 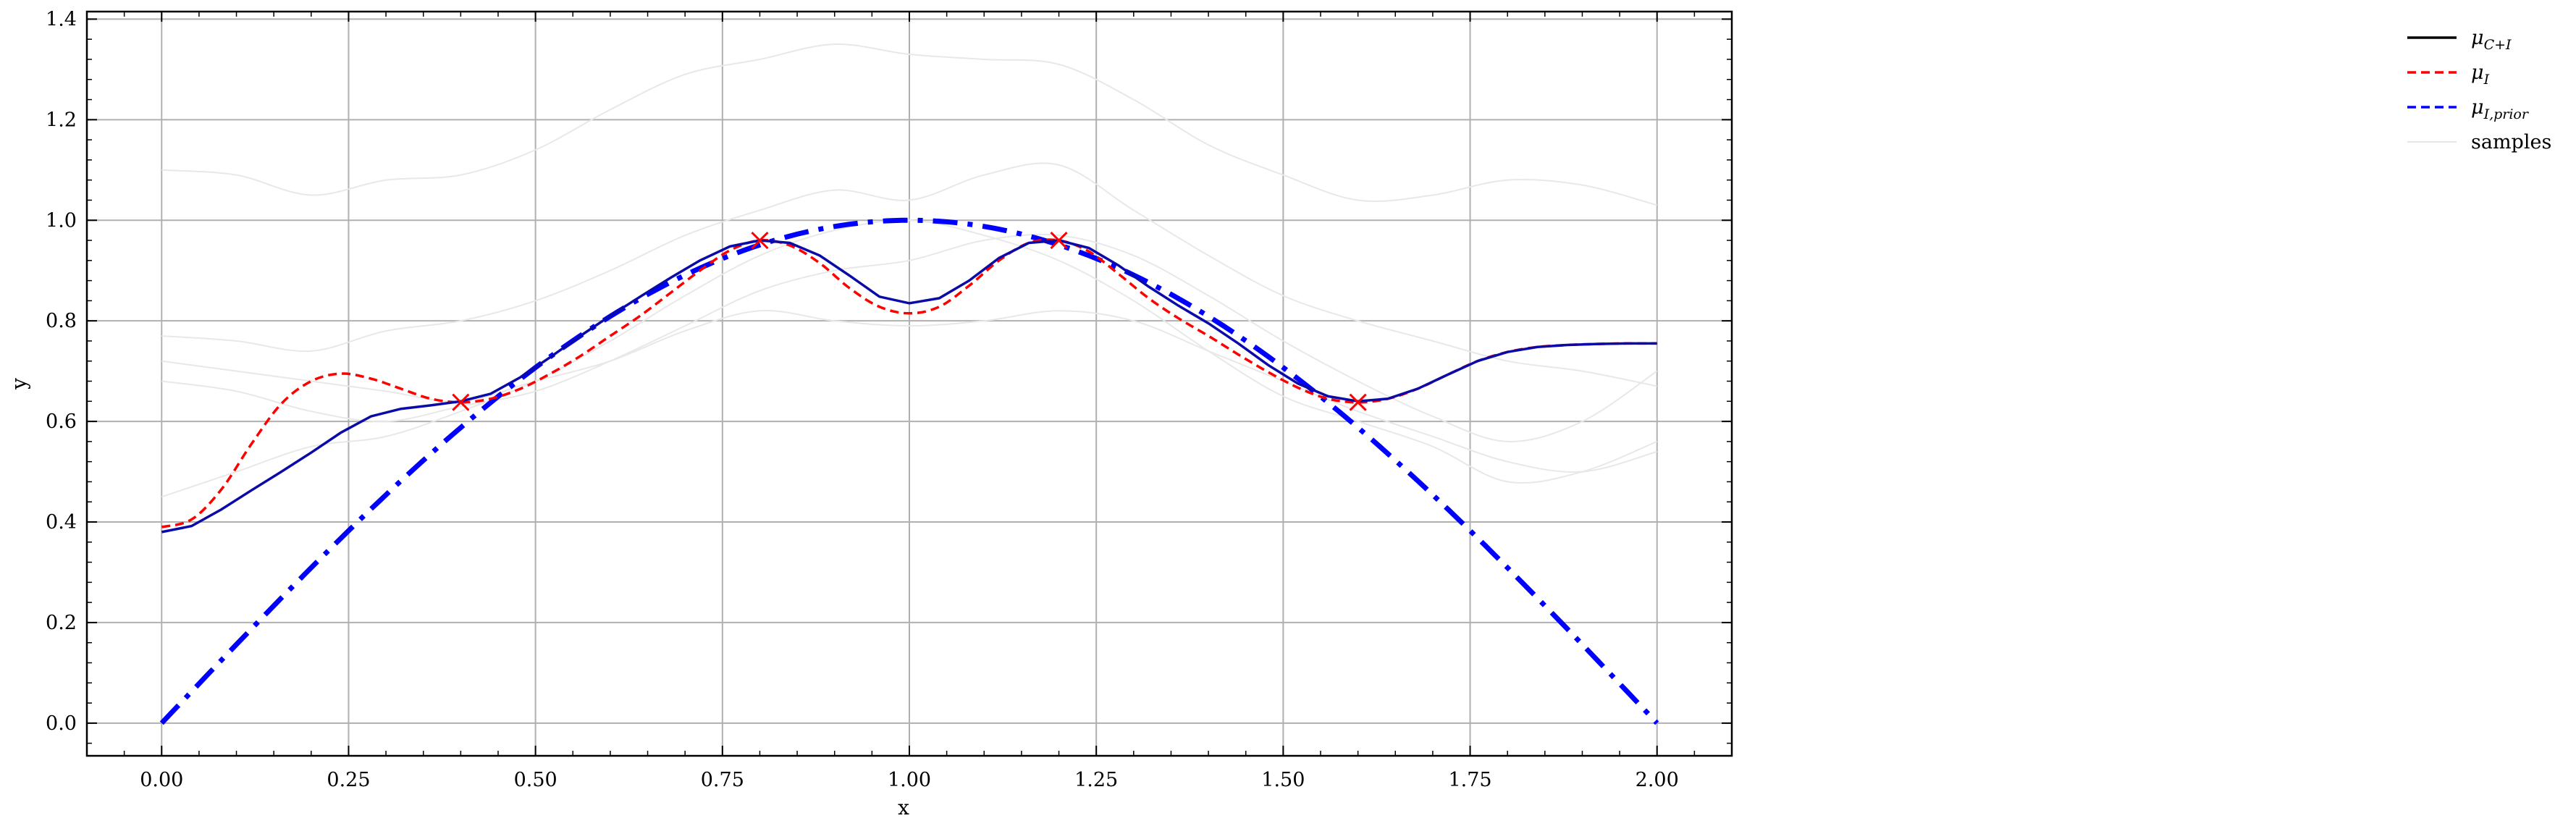 I want to click on y-tick-label: 0.6, so click(x=61, y=422).